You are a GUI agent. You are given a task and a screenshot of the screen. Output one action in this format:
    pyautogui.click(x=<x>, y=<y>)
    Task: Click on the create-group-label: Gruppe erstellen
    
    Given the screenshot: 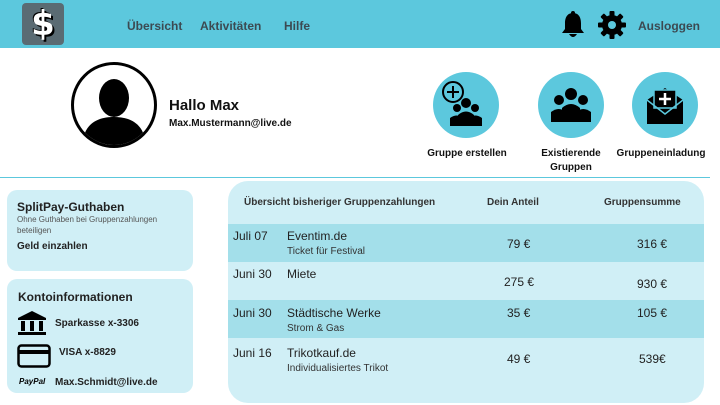 What is the action you would take?
    pyautogui.click(x=467, y=153)
    